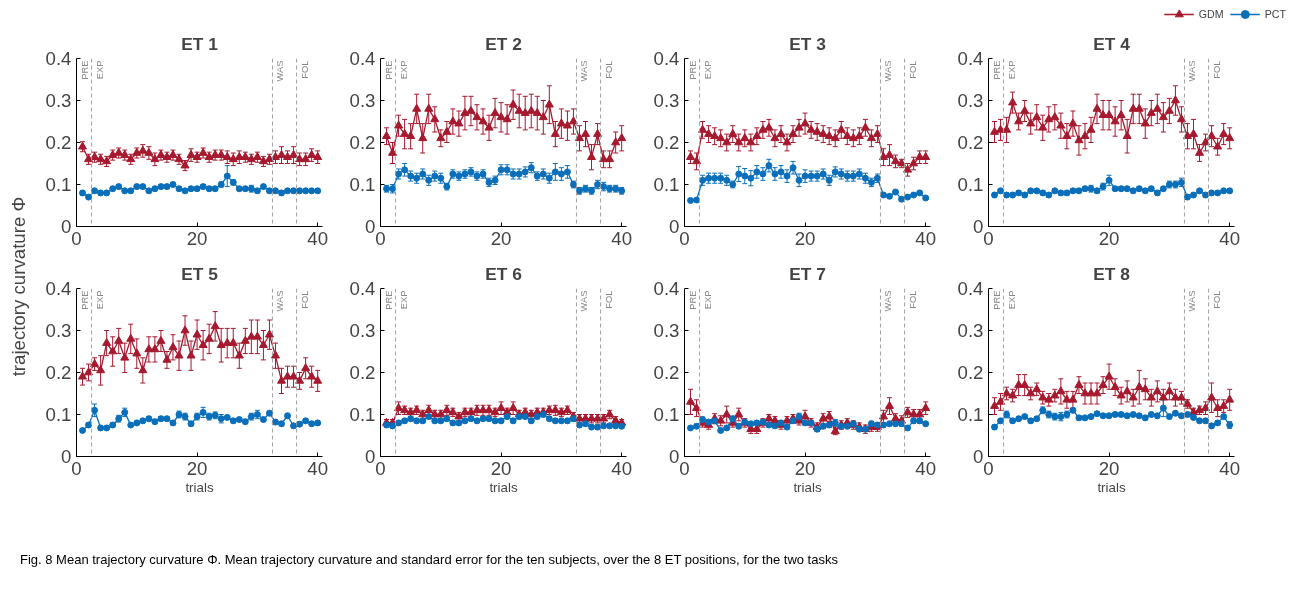 The image size is (1294, 590). What do you see at coordinates (503, 43) in the screenshot?
I see `chart-title: ET 2` at bounding box center [503, 43].